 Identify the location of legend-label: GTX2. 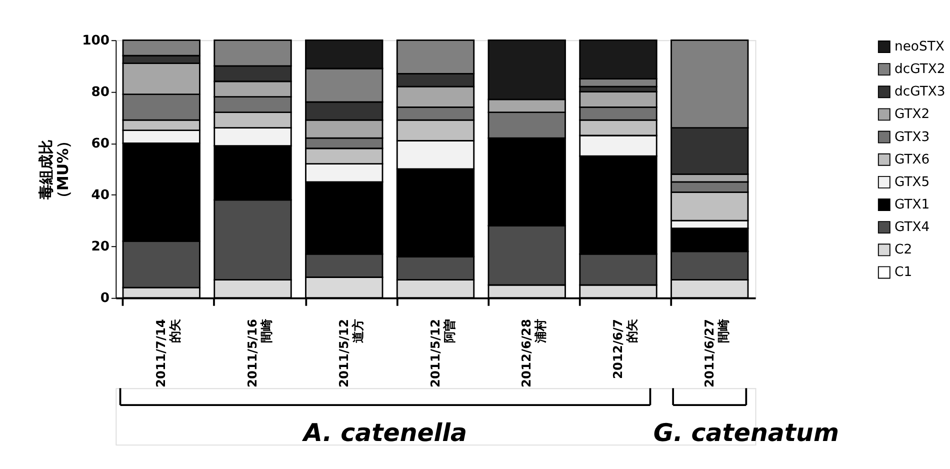
(912, 114).